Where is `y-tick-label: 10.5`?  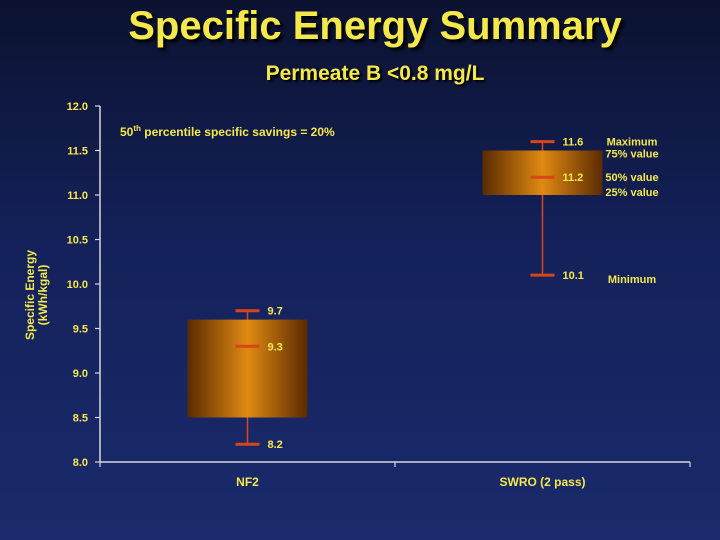 y-tick-label: 10.5 is located at coordinates (77, 241).